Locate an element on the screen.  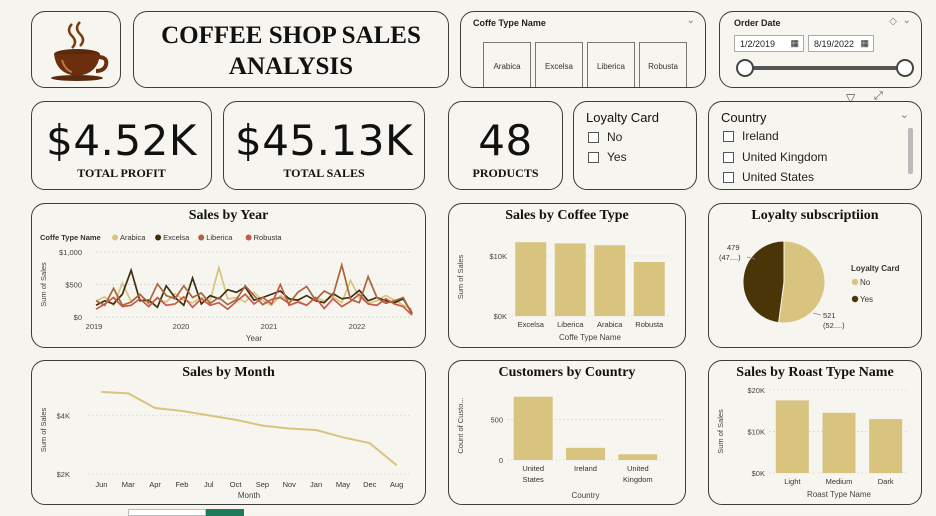
x-axis-title: Year is located at coordinates (254, 338).